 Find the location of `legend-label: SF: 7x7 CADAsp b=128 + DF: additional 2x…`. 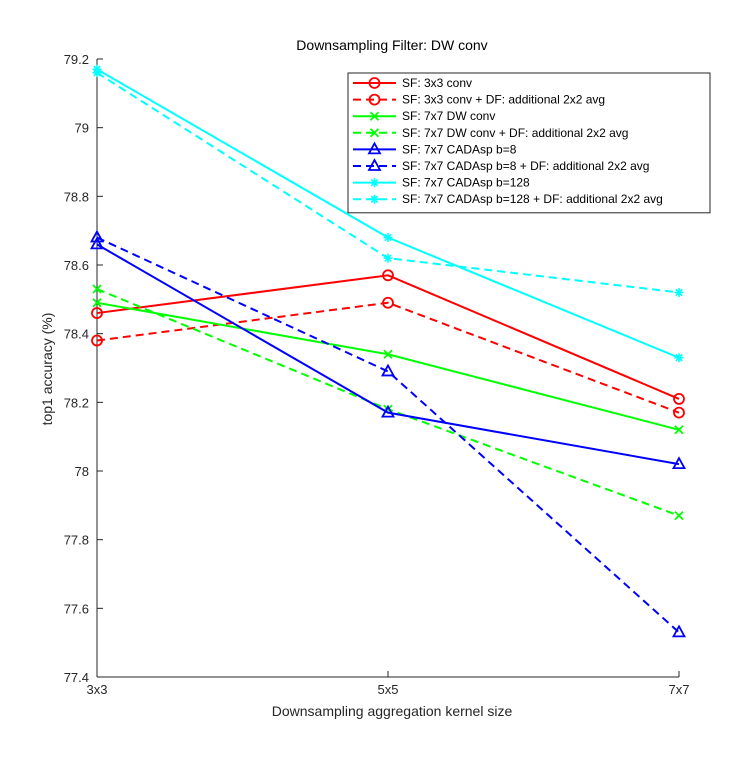

legend-label: SF: 7x7 CADAsp b=128 + DF: additional 2x… is located at coordinates (532, 199).